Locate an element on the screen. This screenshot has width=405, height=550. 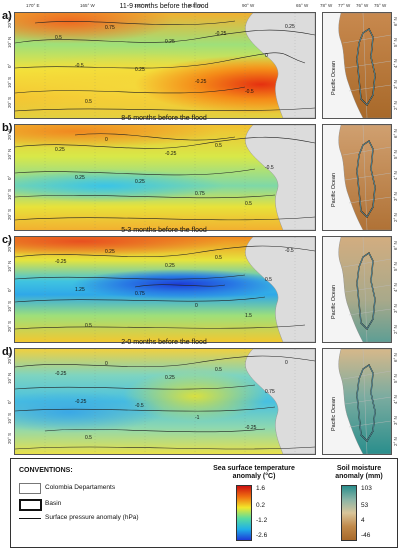
soil-moisture-inset-a: Pacific Ocean is located at coordinates (357, 65).